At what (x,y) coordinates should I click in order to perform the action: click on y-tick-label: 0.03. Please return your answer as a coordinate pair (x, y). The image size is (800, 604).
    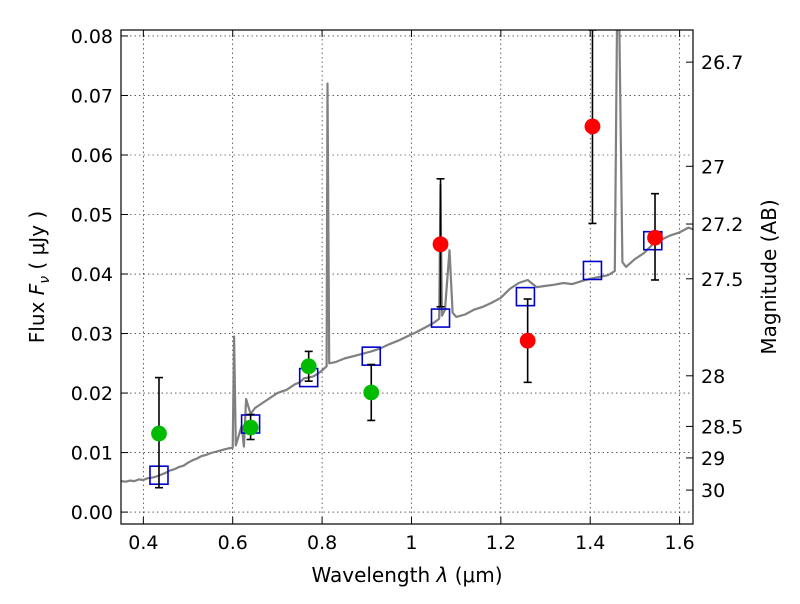
    Looking at the image, I should click on (92, 335).